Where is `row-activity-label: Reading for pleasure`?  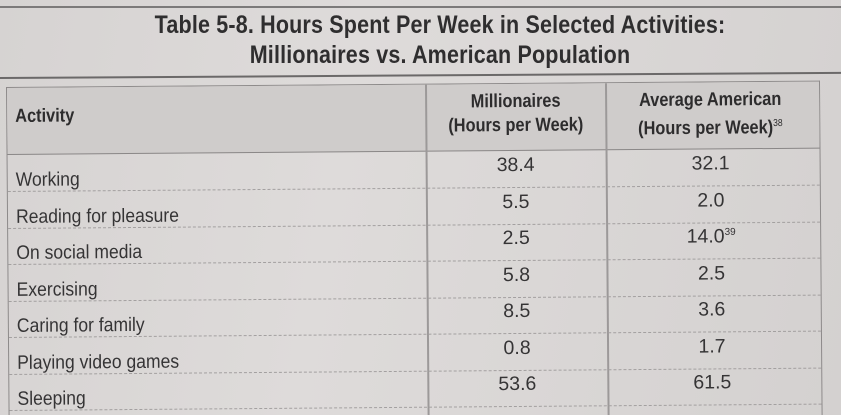 row-activity-label: Reading for pleasure is located at coordinates (97, 216).